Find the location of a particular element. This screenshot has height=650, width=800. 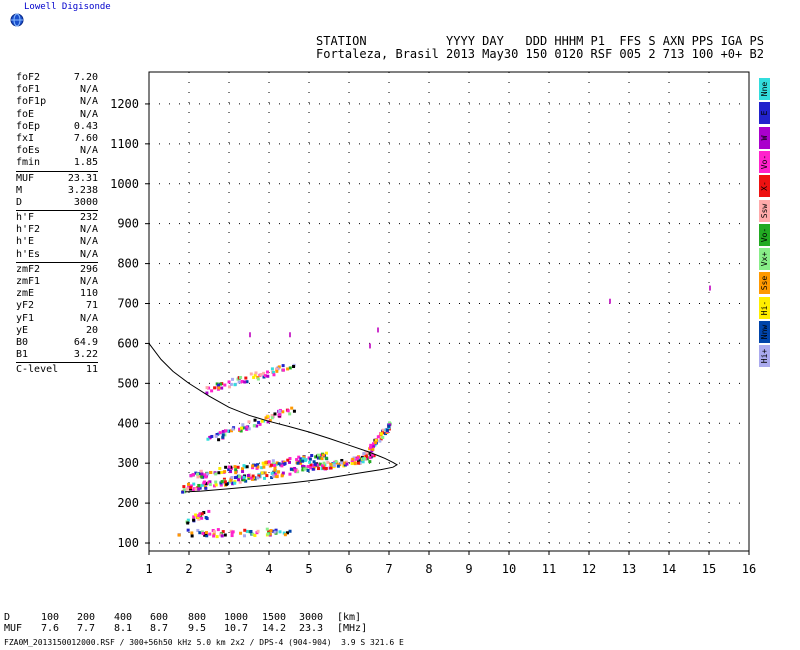

param-row-m: M 3.238 is located at coordinates (57, 191).